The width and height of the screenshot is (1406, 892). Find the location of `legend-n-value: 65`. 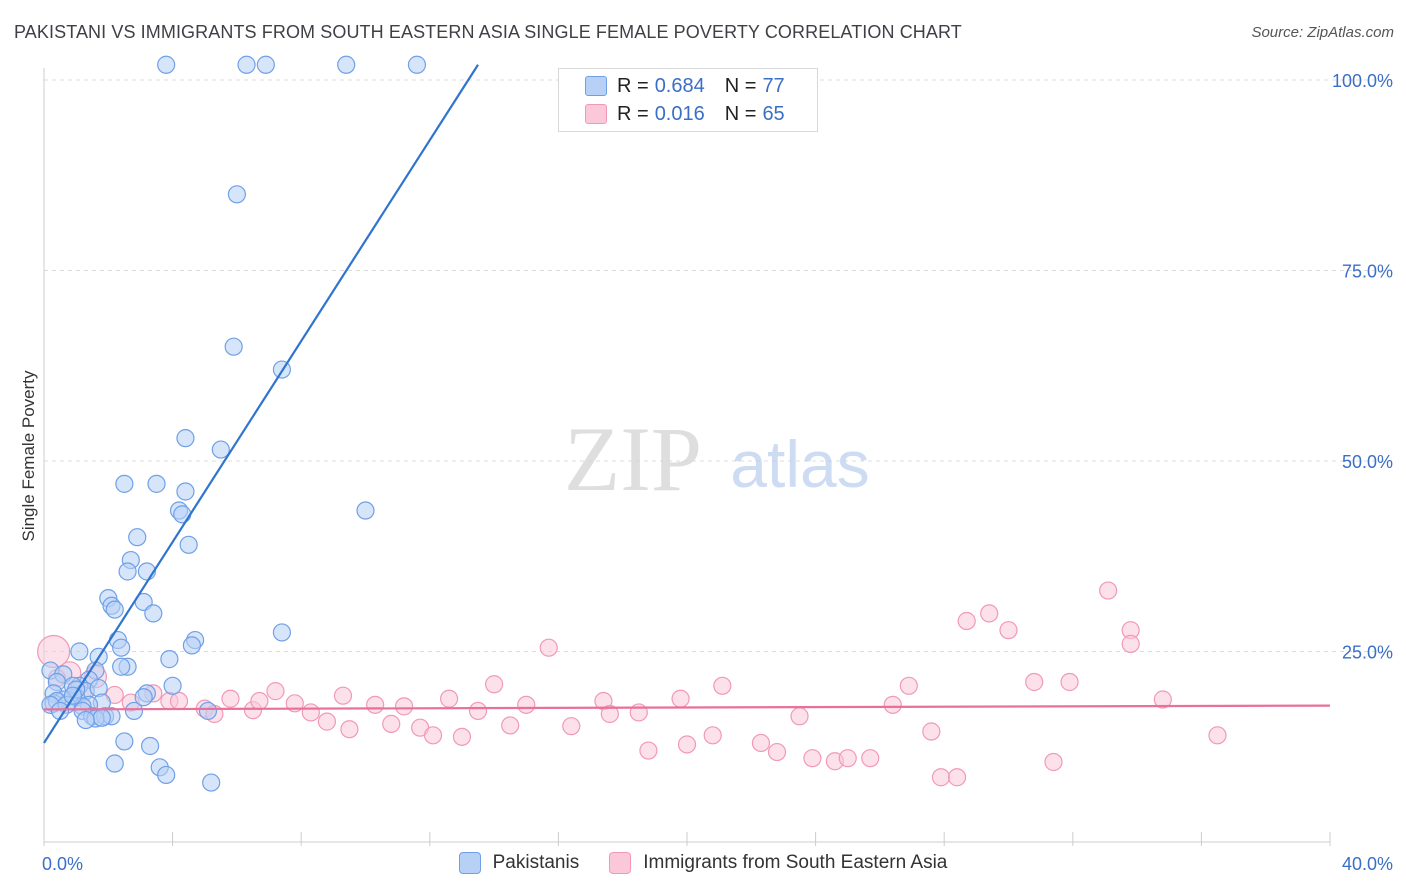

legend-n-value: 65 is located at coordinates (773, 113).